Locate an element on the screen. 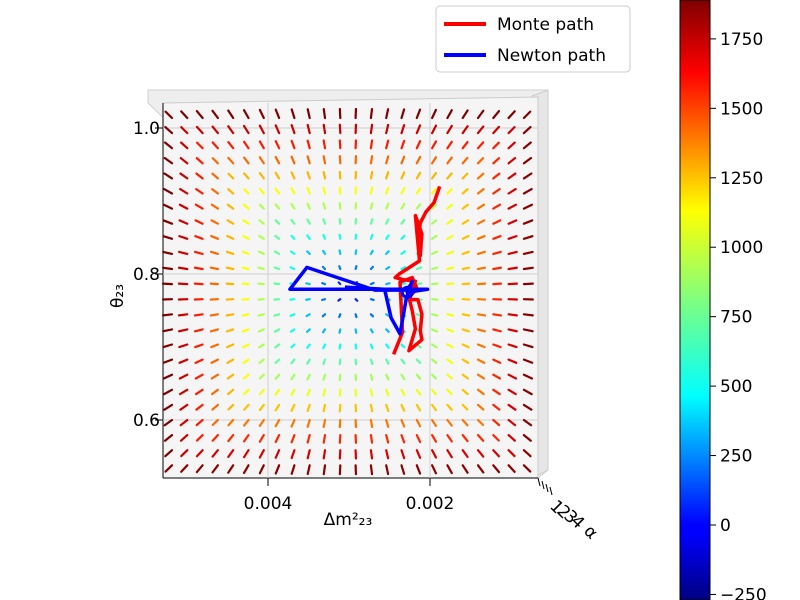 The image size is (800, 600). colorbar is located at coordinates (695, 300).